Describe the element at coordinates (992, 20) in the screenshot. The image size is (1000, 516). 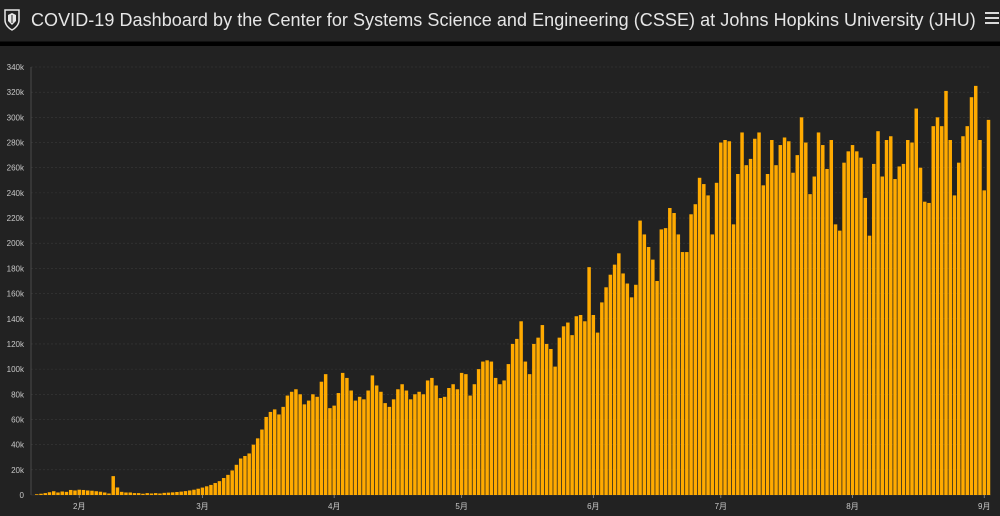
I see `hamburger-menu-icon` at that location.